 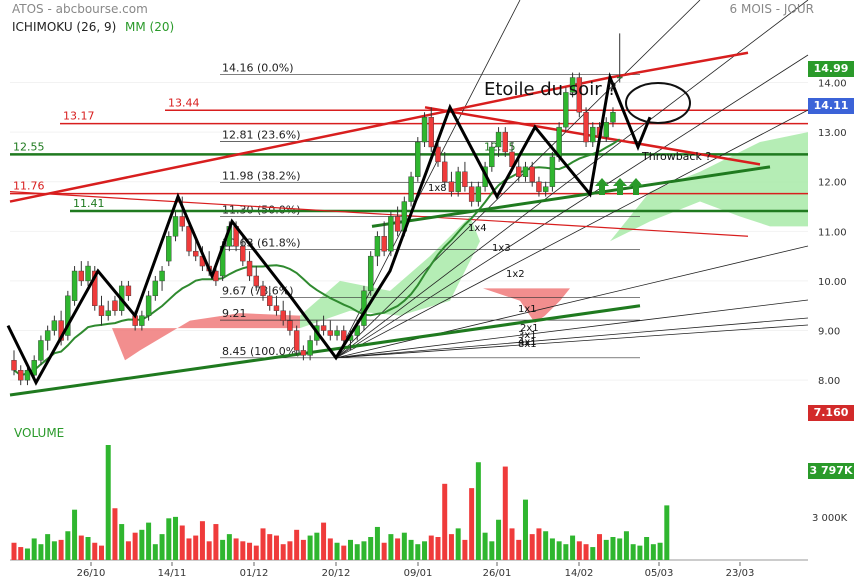 I want to click on gann-fan-label: 3x1, so click(x=527, y=335).